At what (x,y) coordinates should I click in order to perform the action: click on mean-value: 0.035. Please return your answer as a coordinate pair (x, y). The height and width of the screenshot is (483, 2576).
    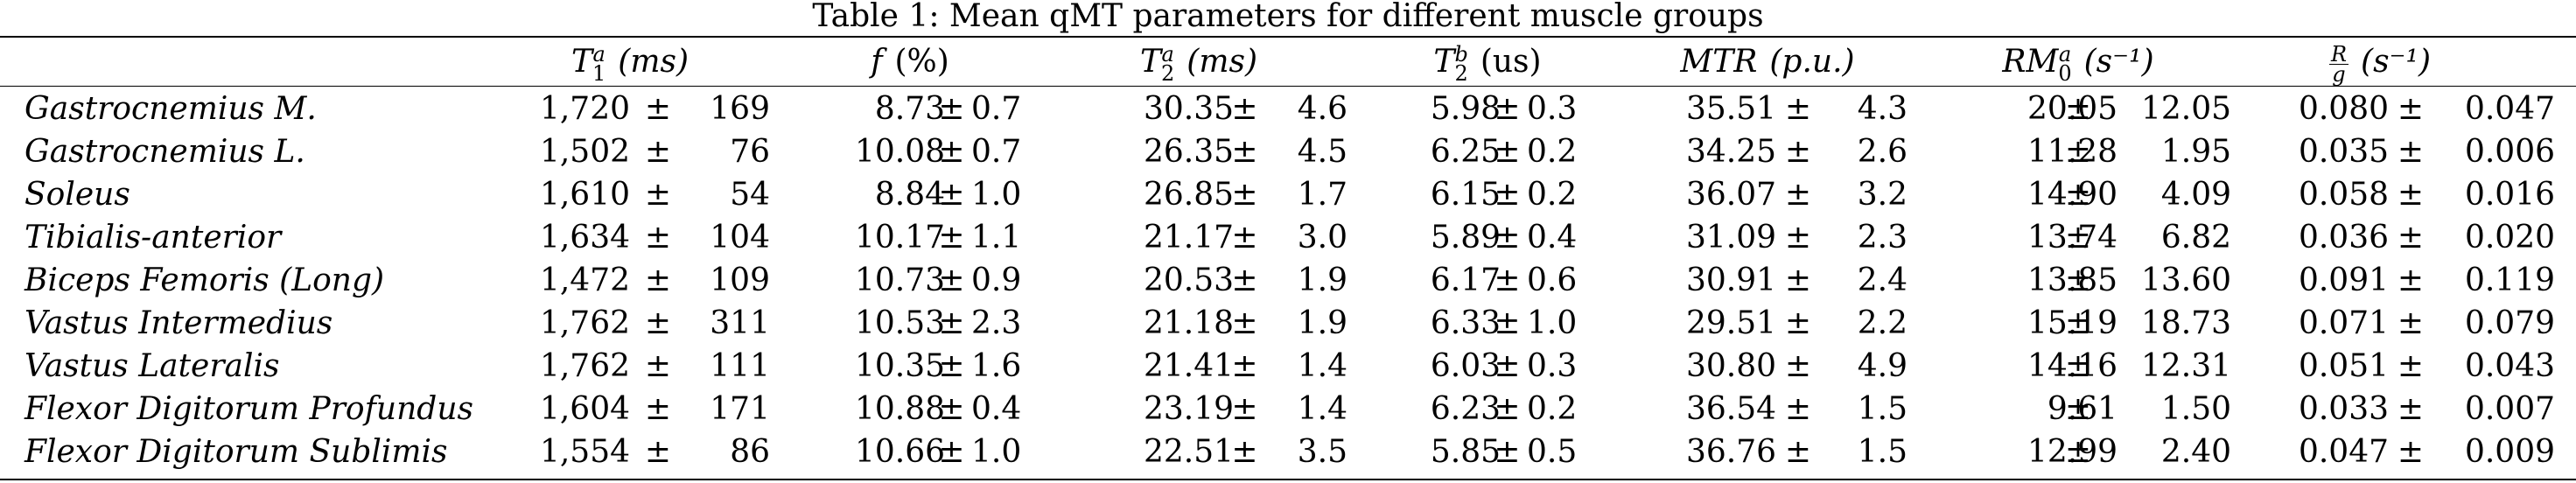
    Looking at the image, I should click on (2343, 152).